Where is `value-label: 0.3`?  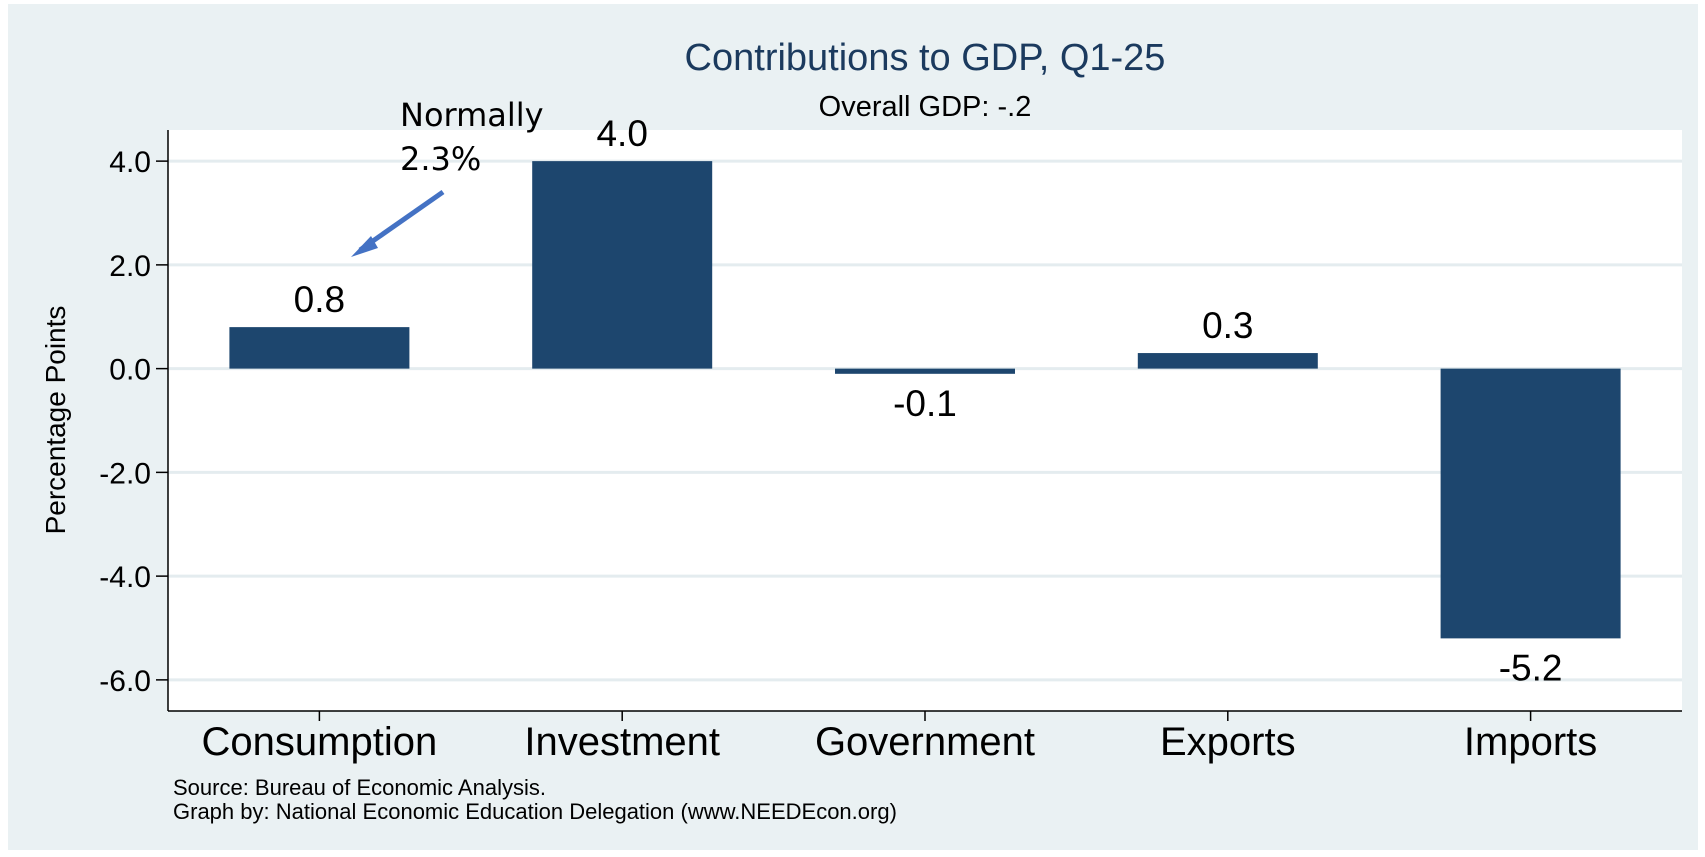
value-label: 0.3 is located at coordinates (1227, 325).